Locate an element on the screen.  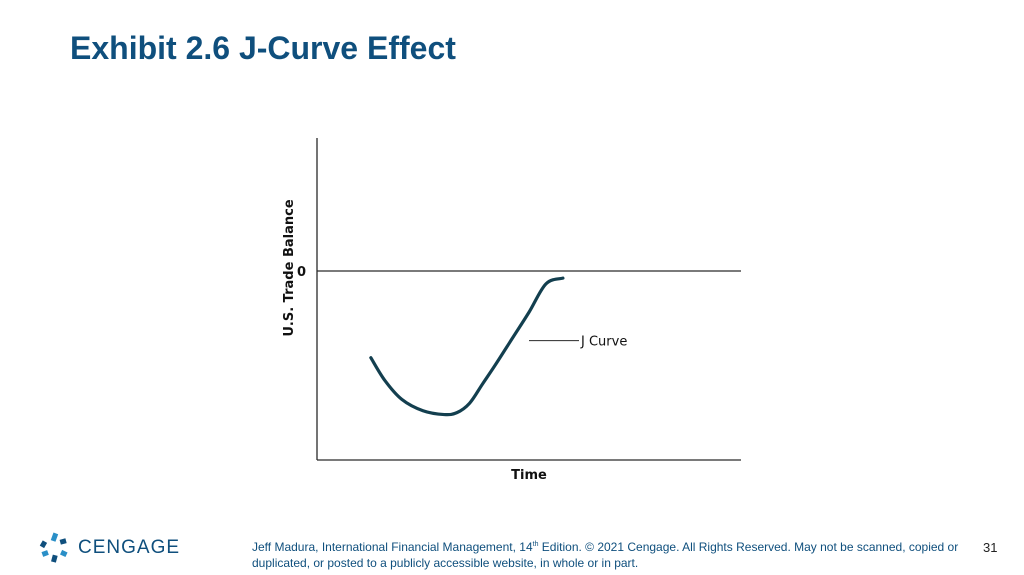
y-axis-label: U.S. Trade Balance is located at coordinates (289, 267).